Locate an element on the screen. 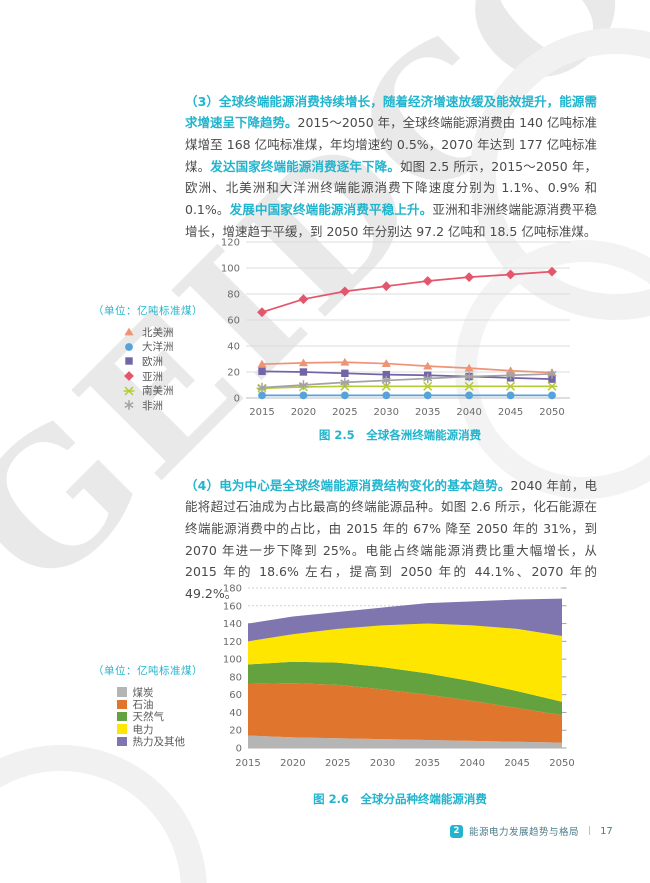  legend-item: 南美洲 is located at coordinates (148, 390).